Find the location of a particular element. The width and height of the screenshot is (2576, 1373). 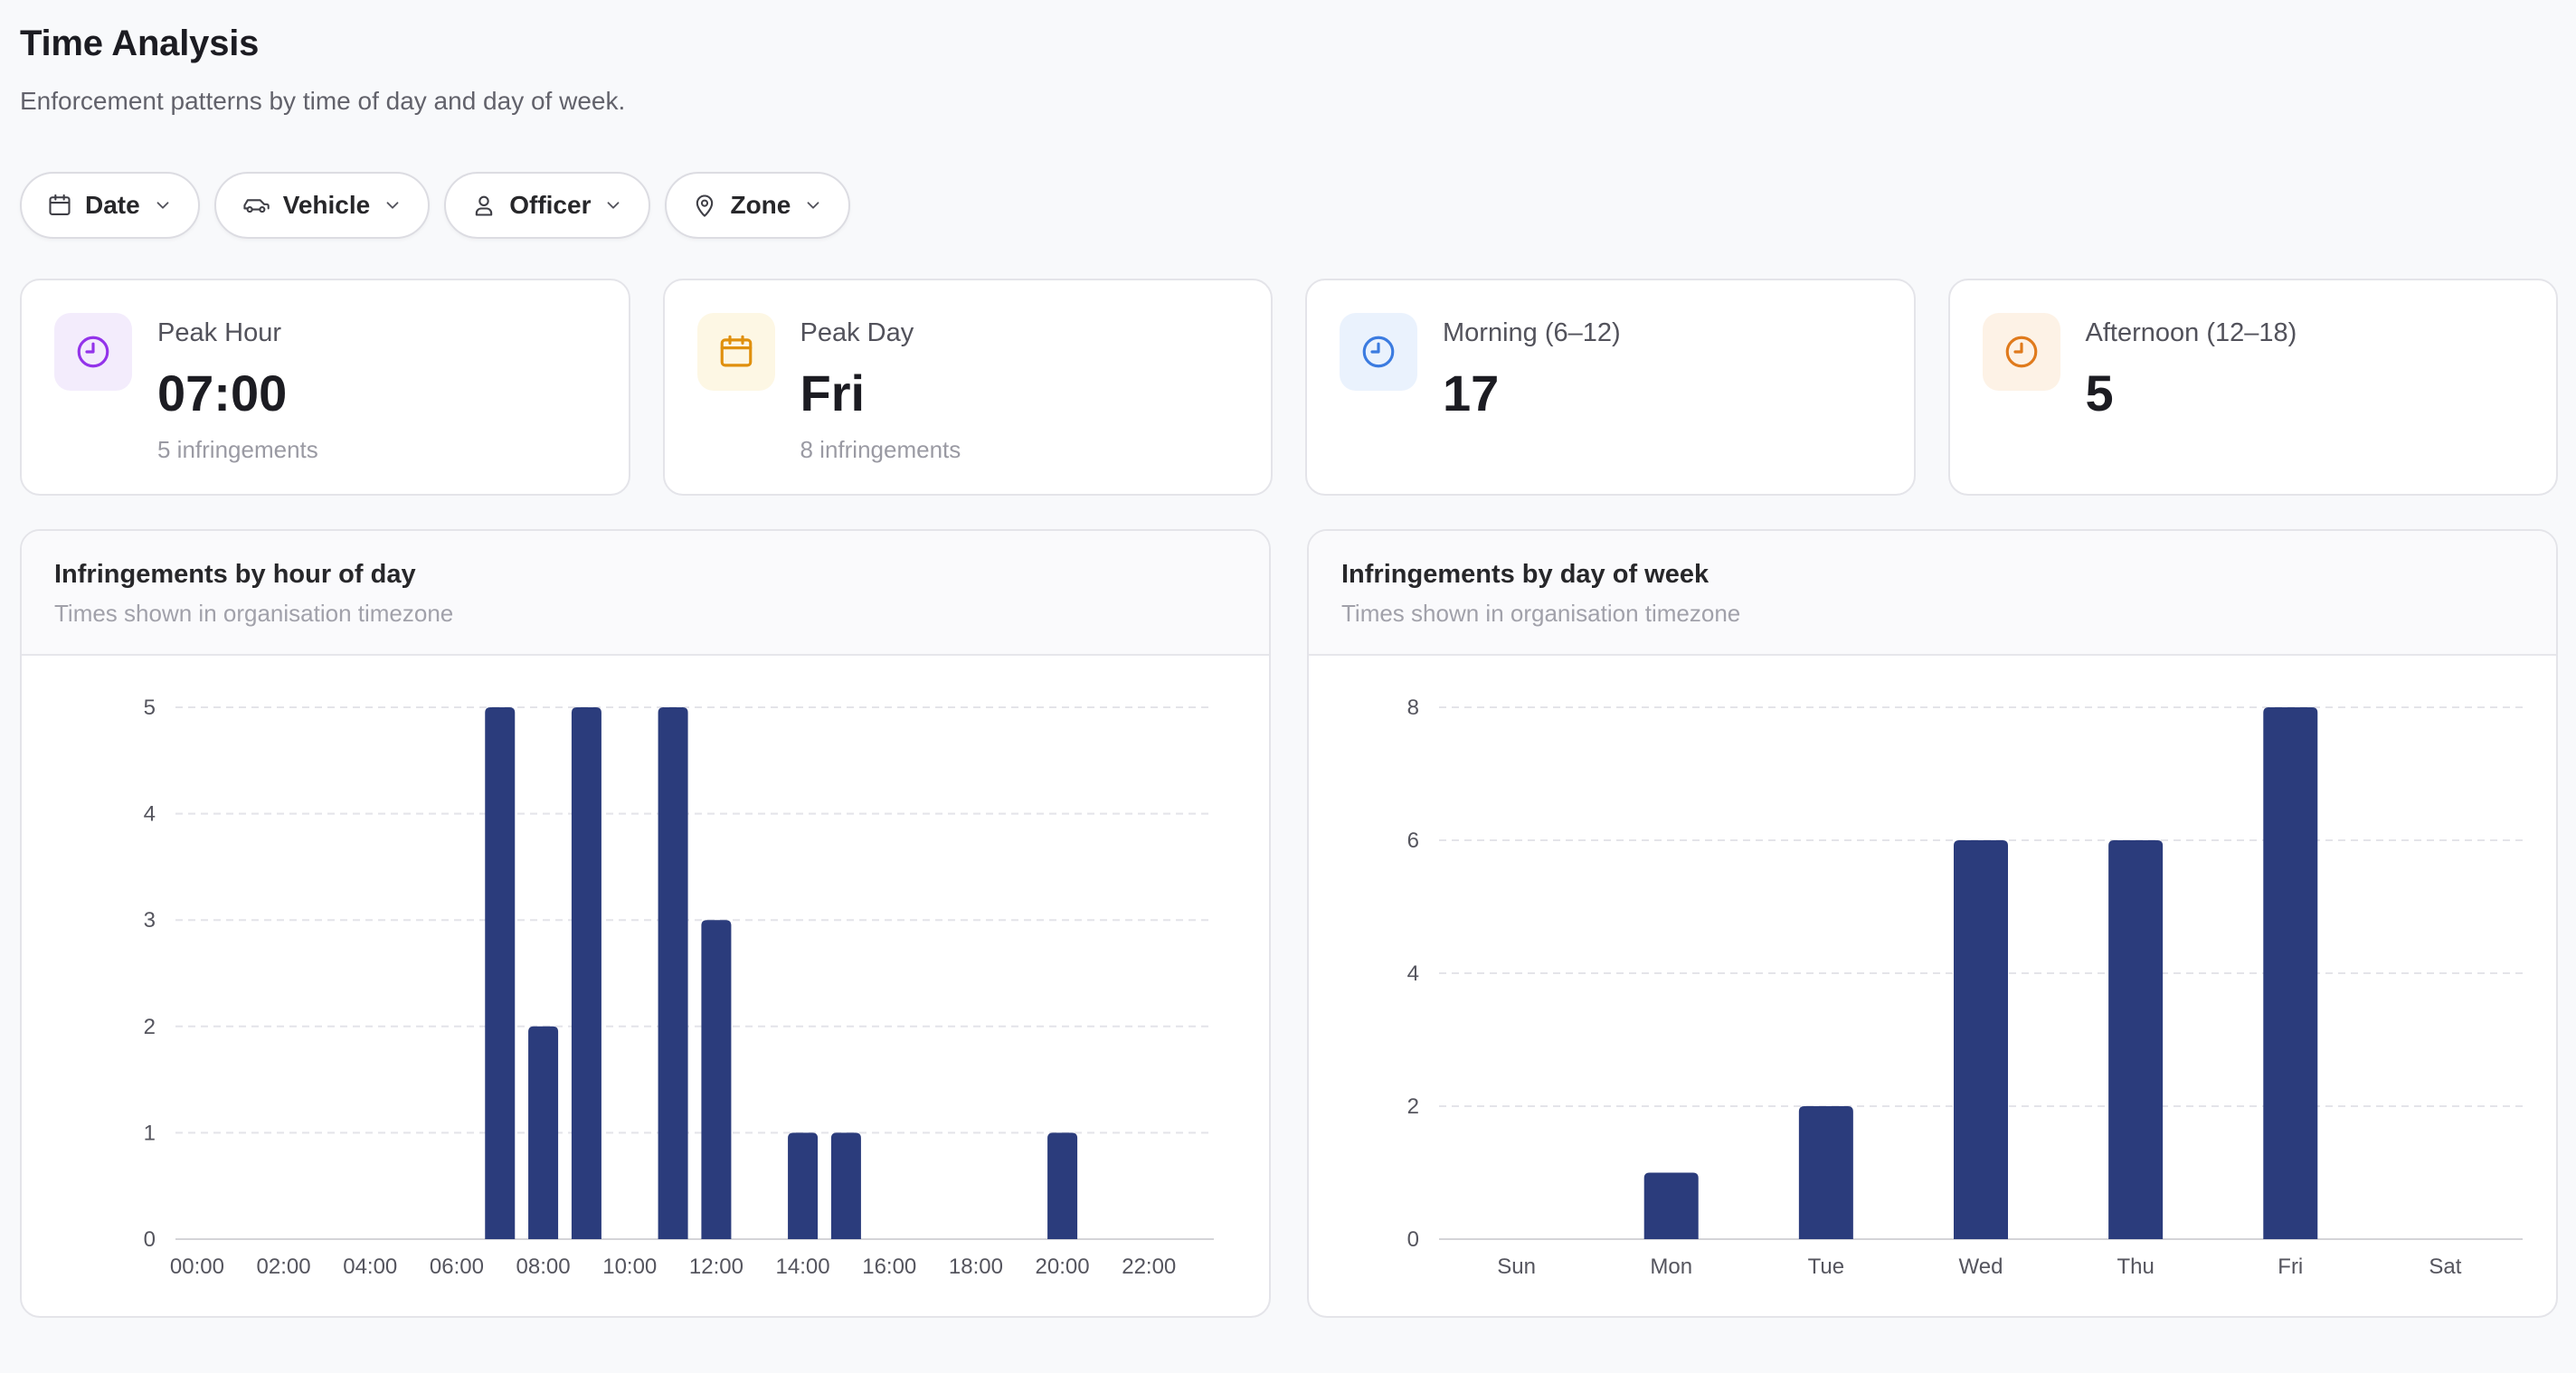

x-tick-label: 04:00 is located at coordinates (370, 1267).